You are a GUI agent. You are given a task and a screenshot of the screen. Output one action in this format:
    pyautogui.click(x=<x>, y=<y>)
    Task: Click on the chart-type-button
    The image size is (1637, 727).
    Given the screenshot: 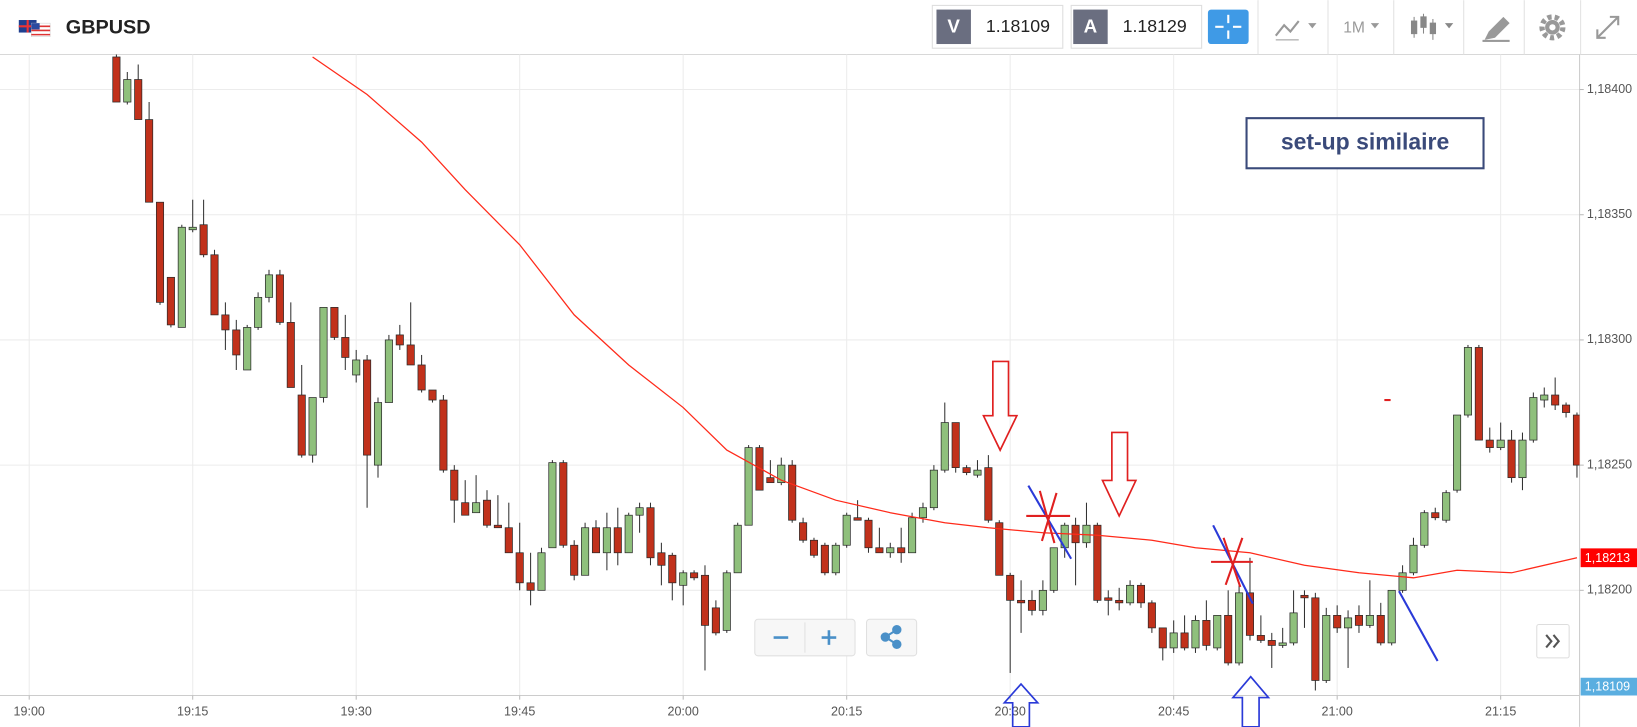 What is the action you would take?
    pyautogui.click(x=1295, y=30)
    